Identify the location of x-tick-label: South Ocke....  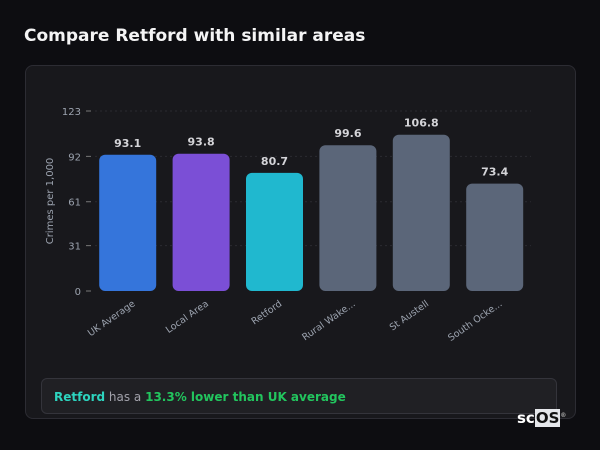
(475, 320).